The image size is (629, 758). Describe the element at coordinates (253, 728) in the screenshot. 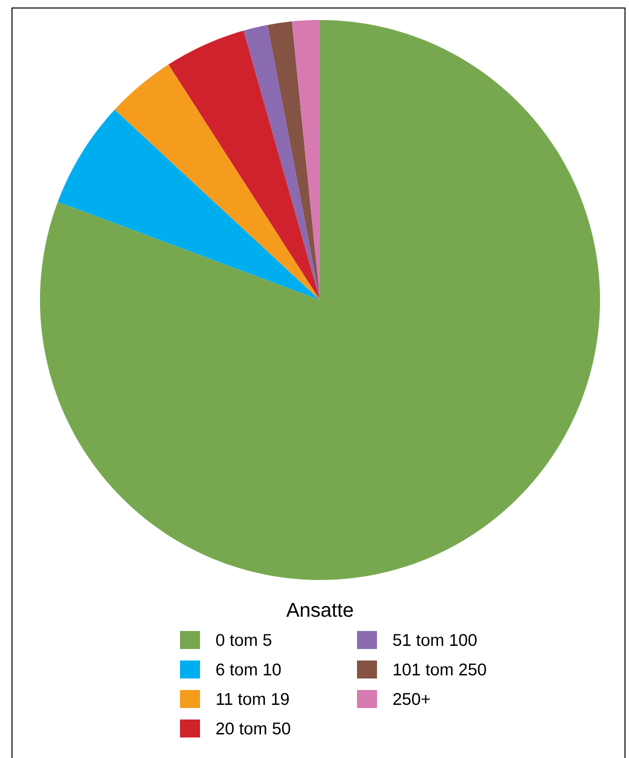

I see `legend-label: 20 tom 50` at that location.